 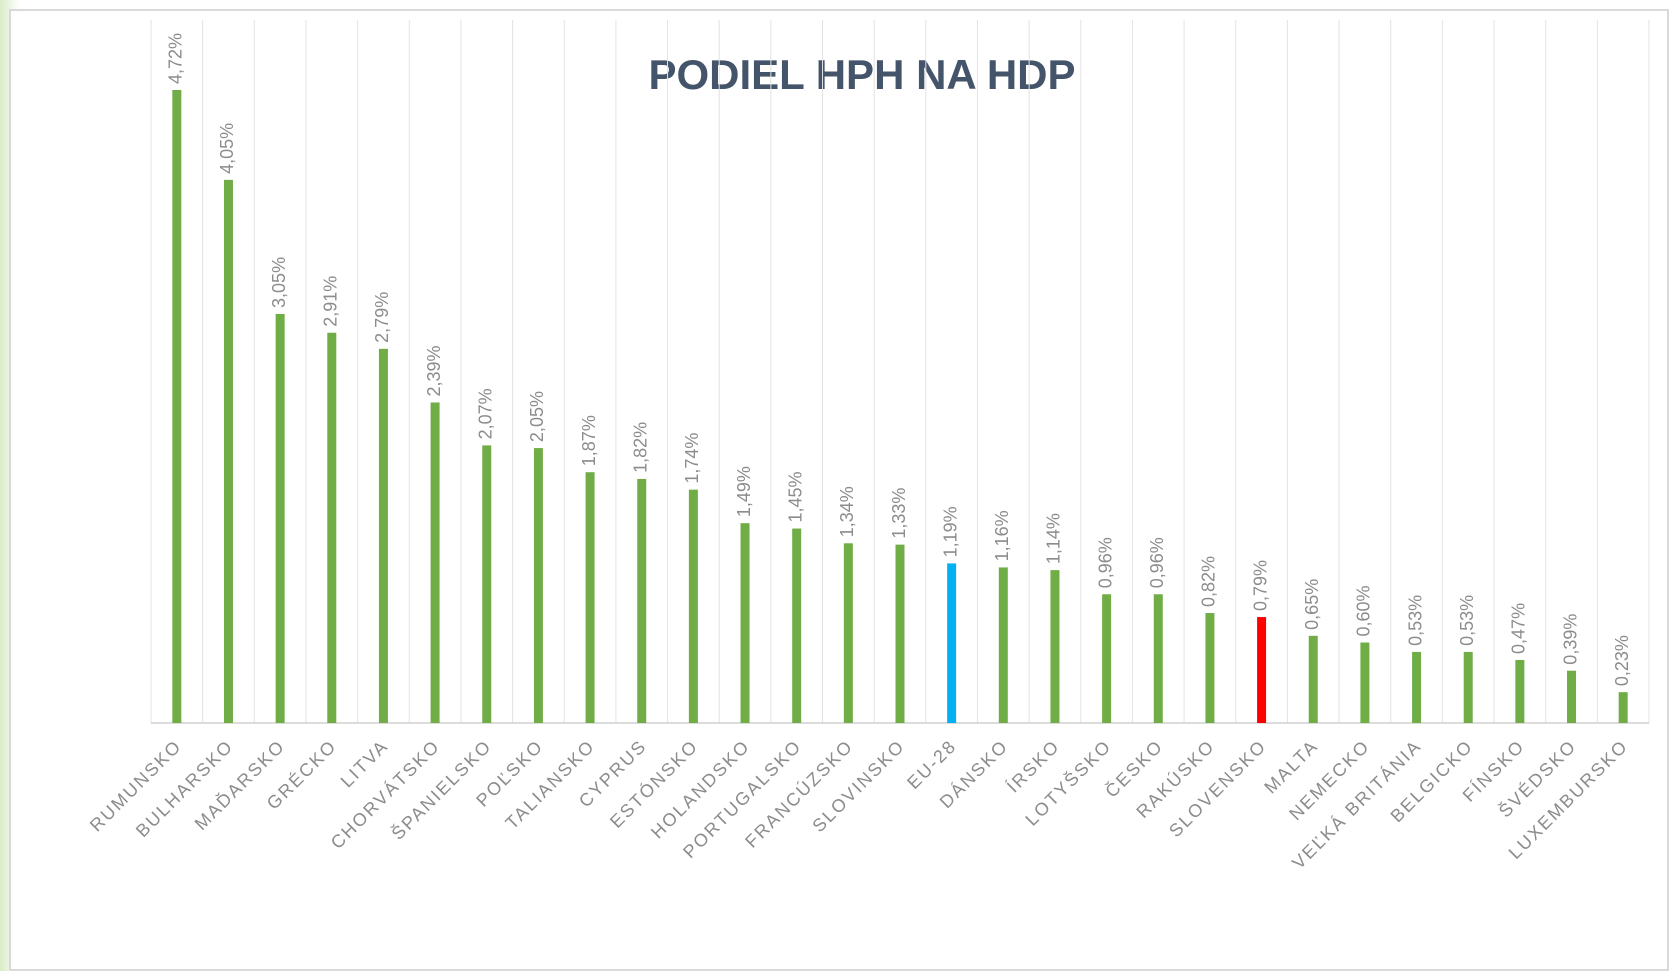 I want to click on value-label: 1,34%, so click(x=847, y=511).